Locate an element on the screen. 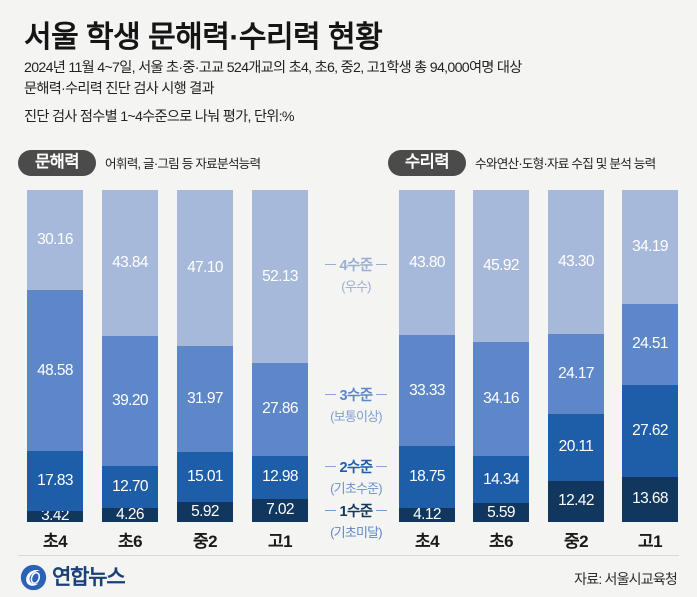 This screenshot has width=697, height=597. bar-value-label: 52.13 is located at coordinates (280, 276).